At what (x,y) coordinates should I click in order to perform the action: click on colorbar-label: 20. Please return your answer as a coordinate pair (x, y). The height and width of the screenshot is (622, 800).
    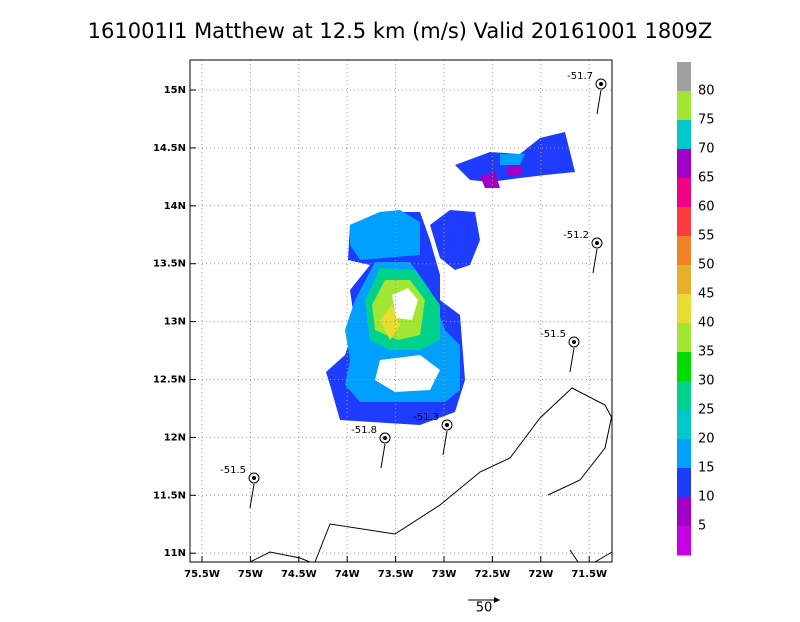
    Looking at the image, I should click on (706, 439).